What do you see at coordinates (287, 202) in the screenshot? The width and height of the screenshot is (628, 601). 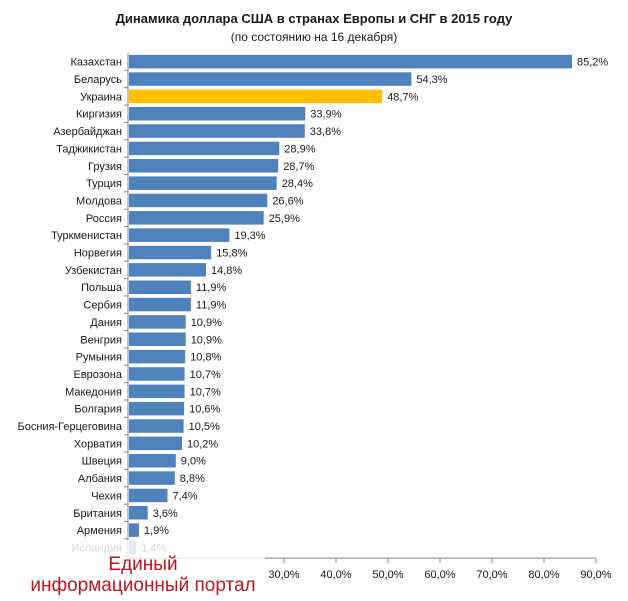 I see `value-label: 26,6%` at bounding box center [287, 202].